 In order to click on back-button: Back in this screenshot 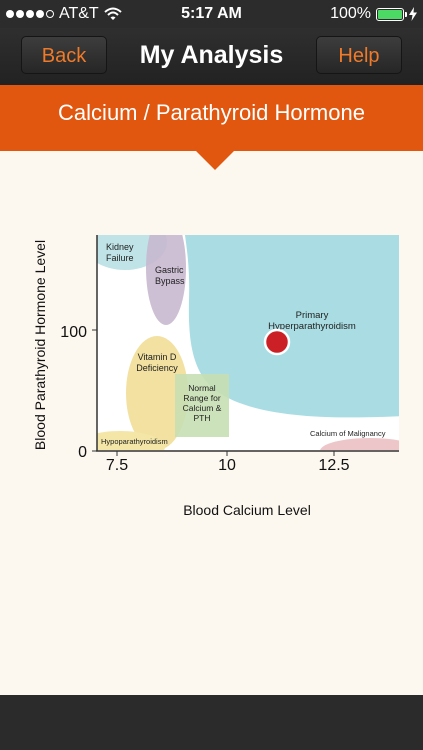, I will do `click(64, 55)`.